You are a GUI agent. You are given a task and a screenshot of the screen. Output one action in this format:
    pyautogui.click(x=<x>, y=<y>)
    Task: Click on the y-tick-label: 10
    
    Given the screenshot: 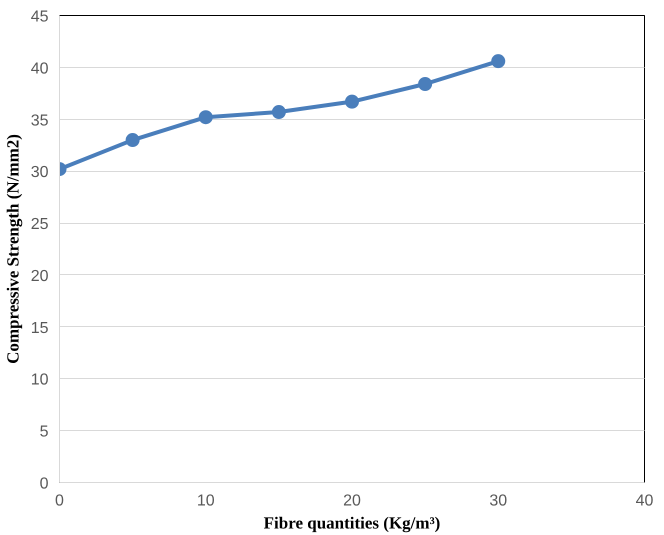 What is the action you would take?
    pyautogui.click(x=39, y=380)
    